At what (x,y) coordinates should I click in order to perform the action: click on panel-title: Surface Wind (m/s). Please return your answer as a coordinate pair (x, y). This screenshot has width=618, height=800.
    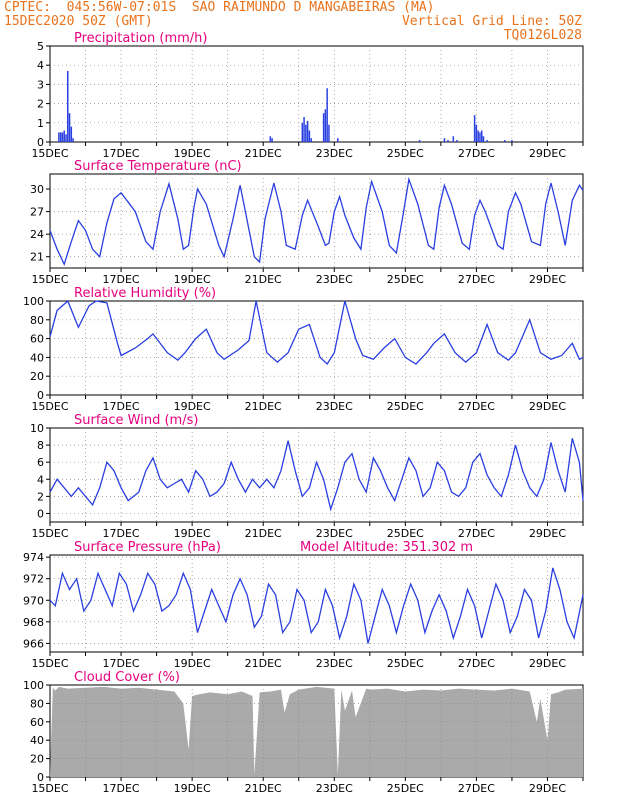
    Looking at the image, I should click on (136, 420).